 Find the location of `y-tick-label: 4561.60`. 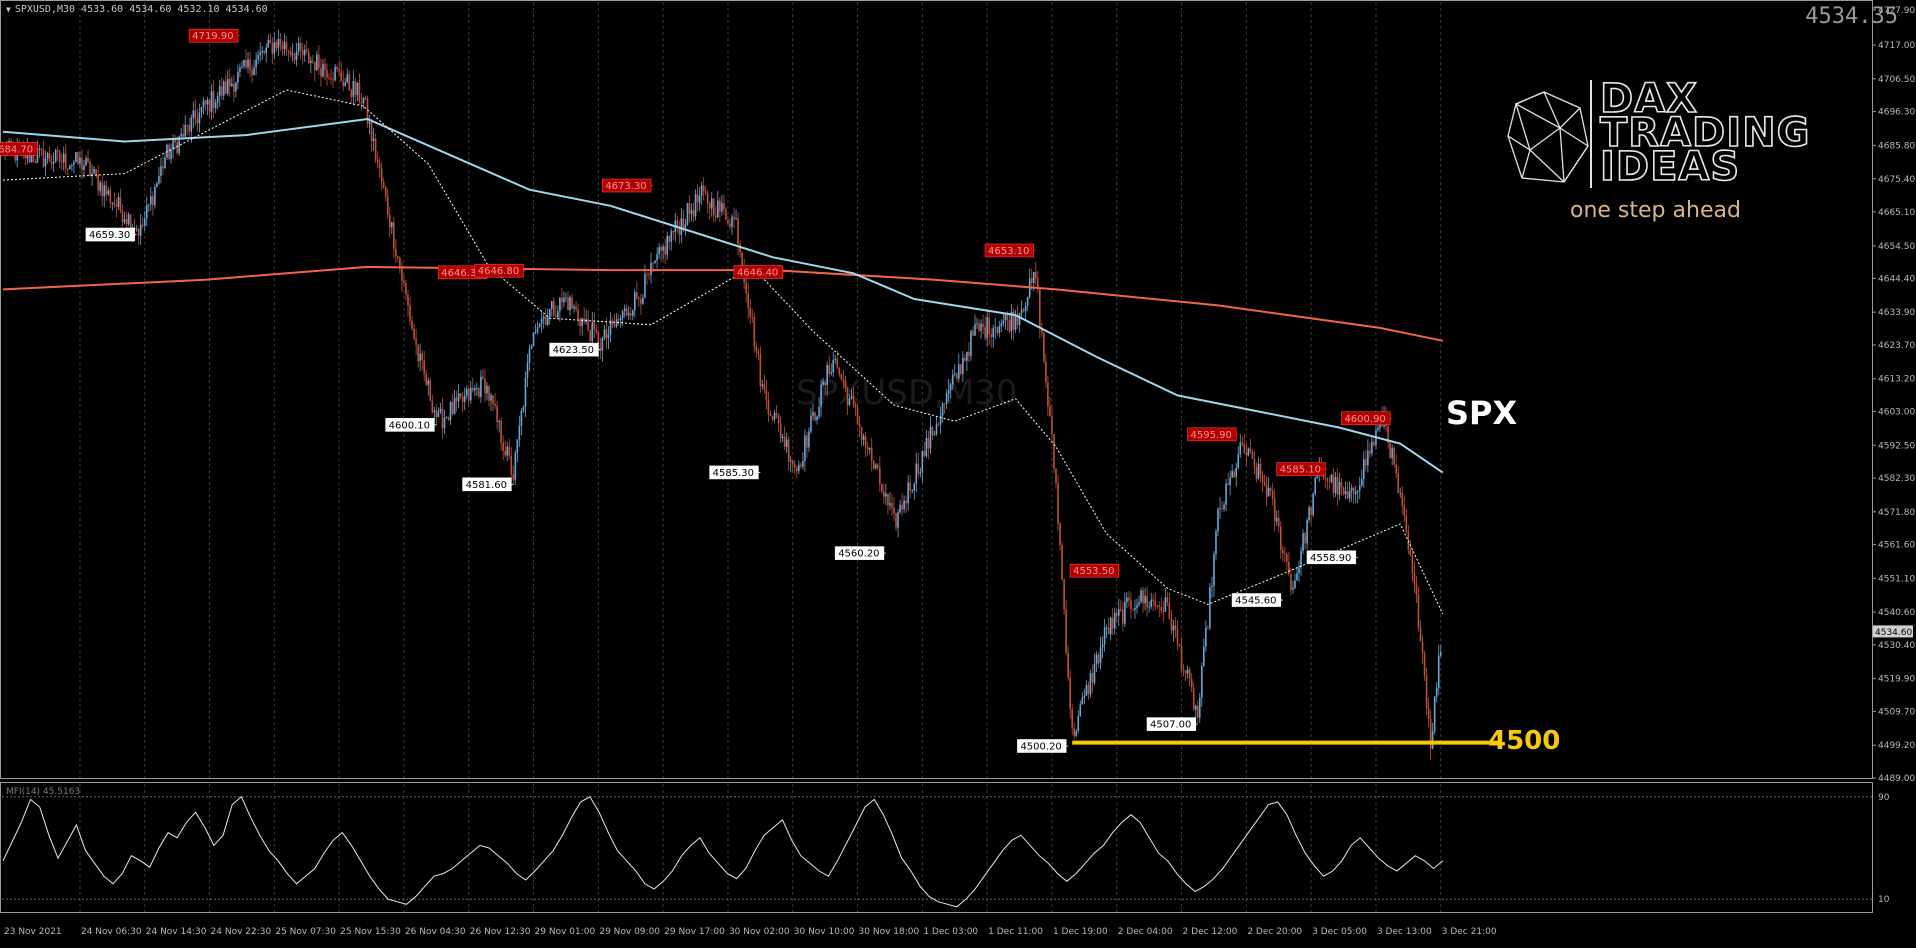

y-tick-label: 4561.60 is located at coordinates (1896, 546).